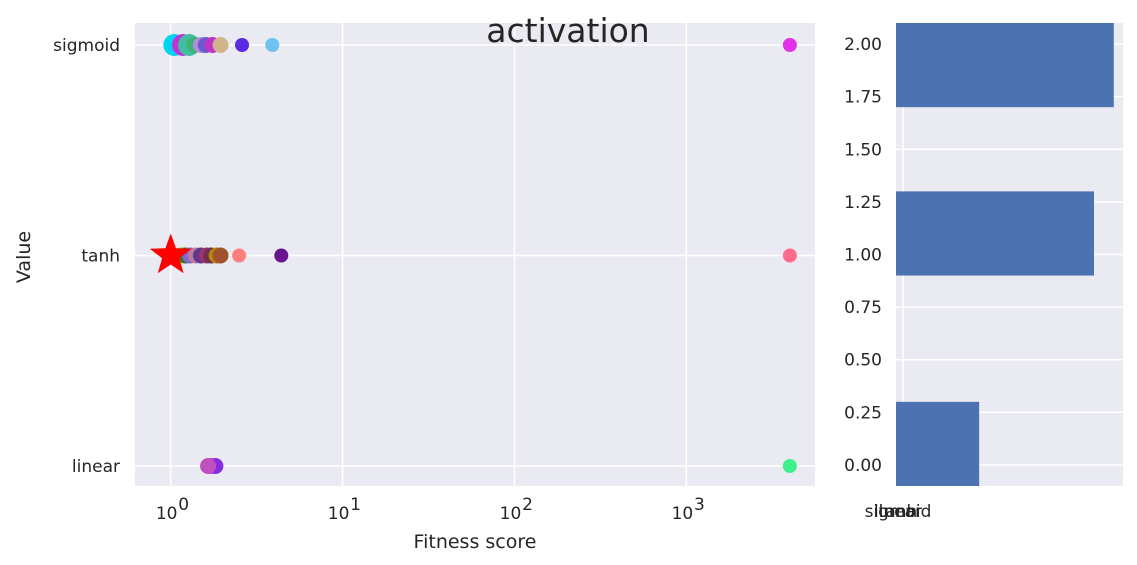 The height and width of the screenshot is (565, 1137). I want to click on scatter-x-tick-exponent: 1, so click(355, 505).